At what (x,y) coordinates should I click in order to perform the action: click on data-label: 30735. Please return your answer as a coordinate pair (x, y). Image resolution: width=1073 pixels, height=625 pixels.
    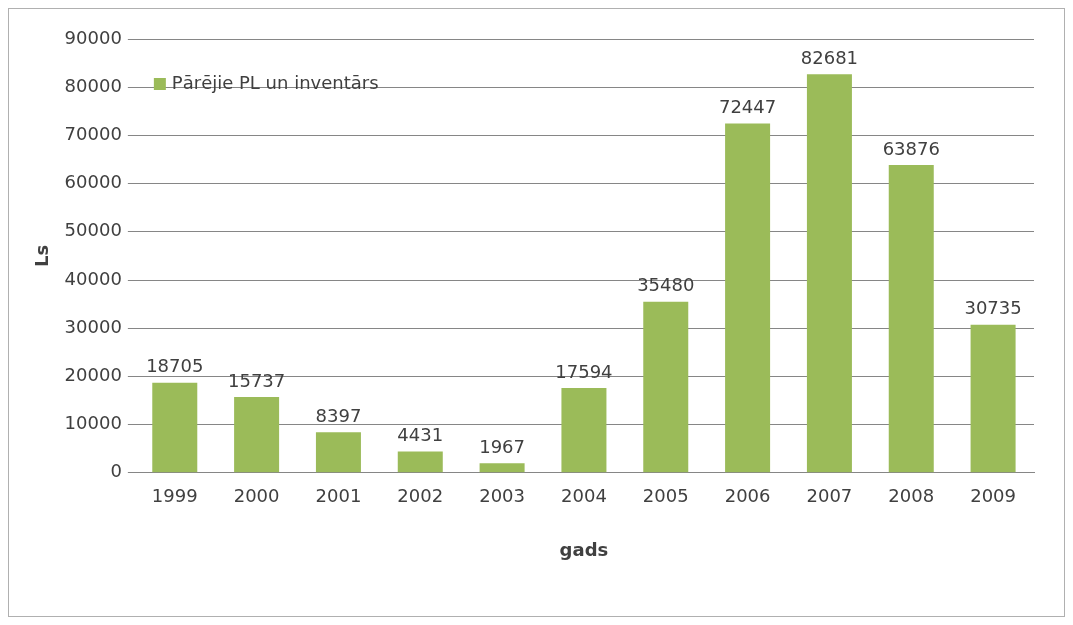
    Looking at the image, I should click on (993, 308).